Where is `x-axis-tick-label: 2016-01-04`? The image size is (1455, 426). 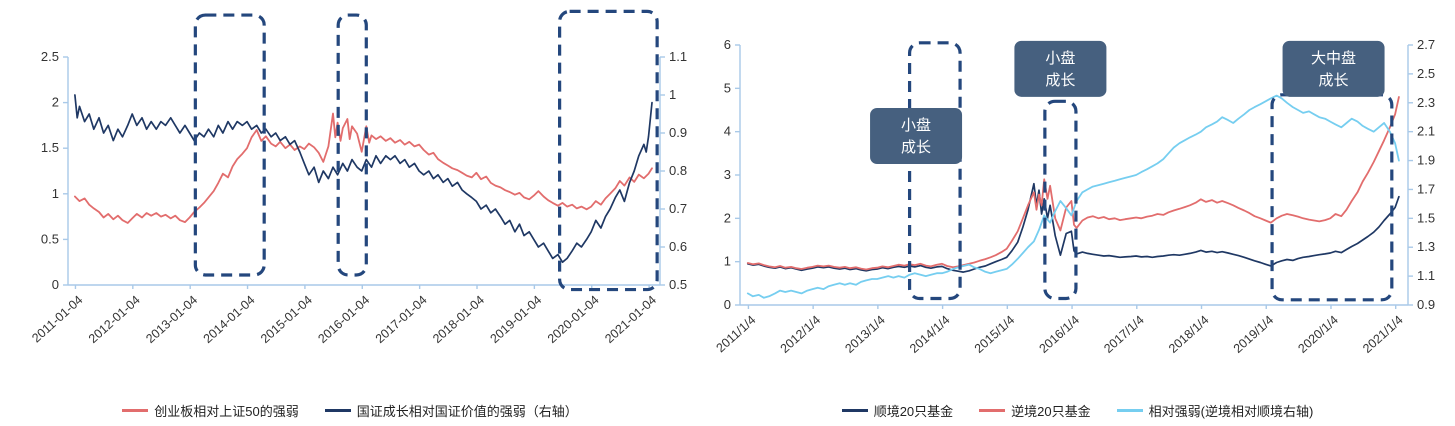 x-axis-tick-label: 2016-01-04 is located at coordinates (343, 319).